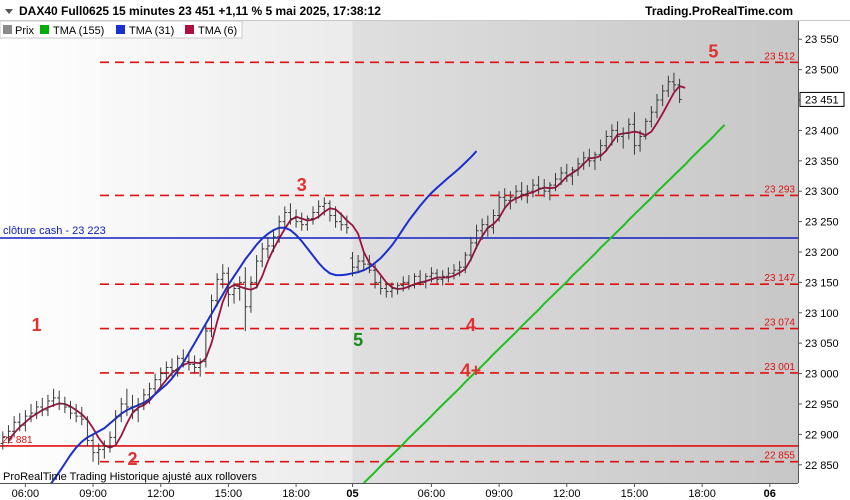 The image size is (850, 500). What do you see at coordinates (18, 31) in the screenshot?
I see `legend-item-prix: Prix` at bounding box center [18, 31].